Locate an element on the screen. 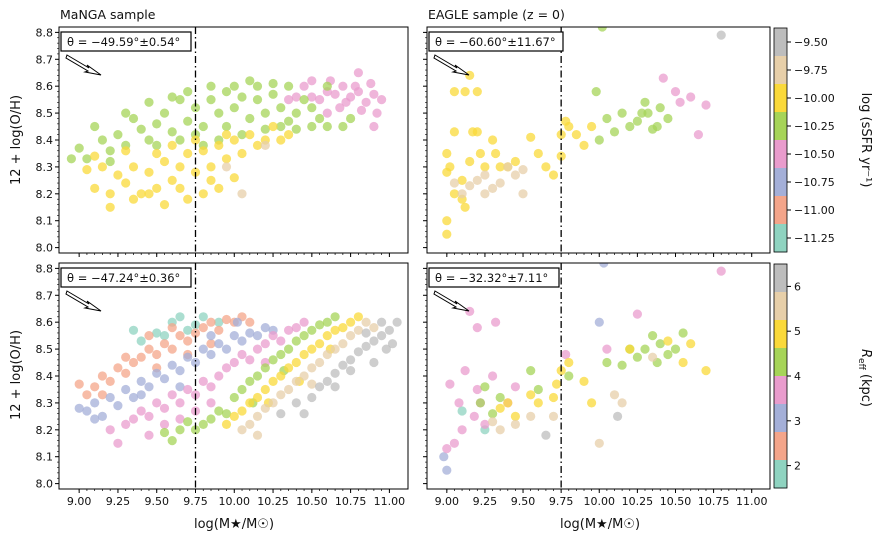  x-tick-label: 9.50 is located at coordinates (523, 501).